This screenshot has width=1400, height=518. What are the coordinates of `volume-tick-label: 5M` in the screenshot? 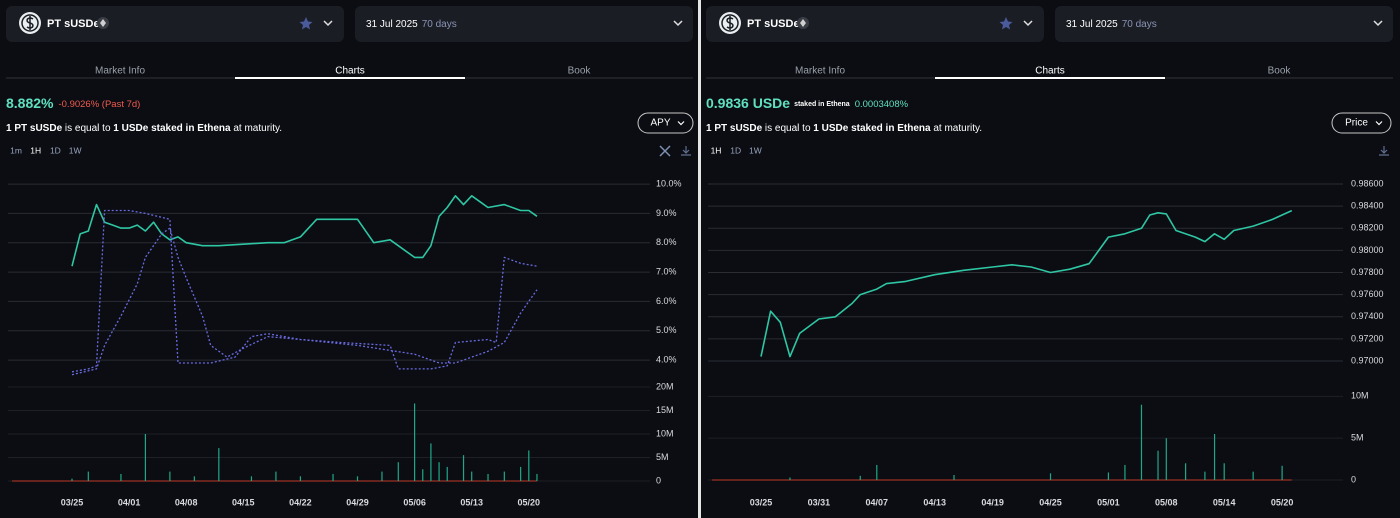 It's located at (662, 457).